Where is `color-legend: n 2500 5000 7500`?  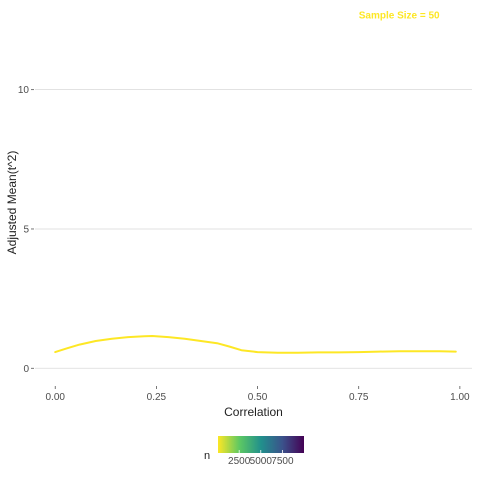
color-legend: n 2500 5000 7500 is located at coordinates (254, 451).